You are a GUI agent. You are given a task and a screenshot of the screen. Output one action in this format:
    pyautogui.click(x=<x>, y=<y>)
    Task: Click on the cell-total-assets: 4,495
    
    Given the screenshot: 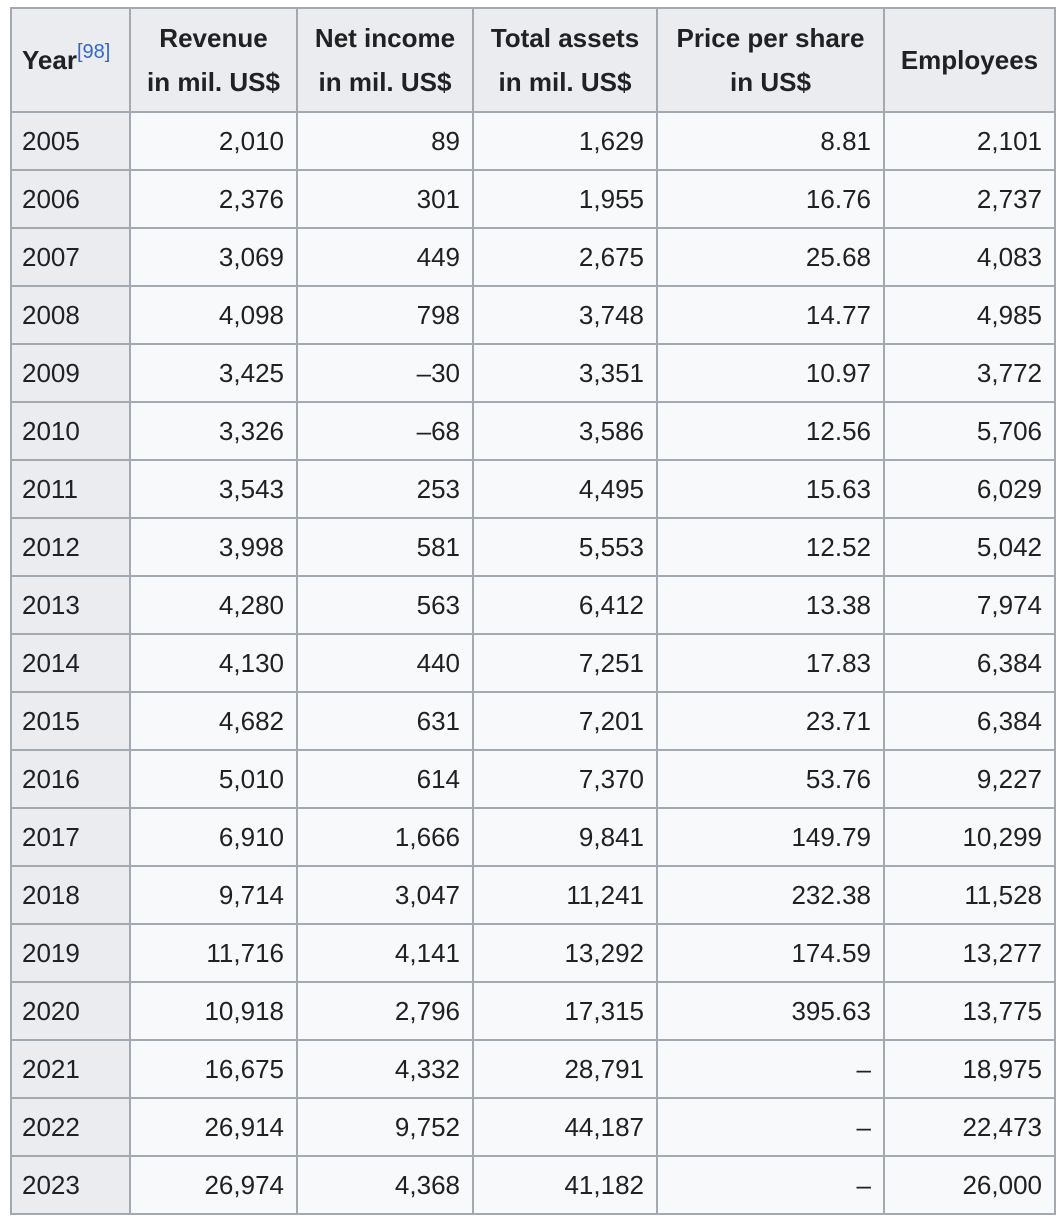 What is the action you would take?
    pyautogui.click(x=565, y=489)
    